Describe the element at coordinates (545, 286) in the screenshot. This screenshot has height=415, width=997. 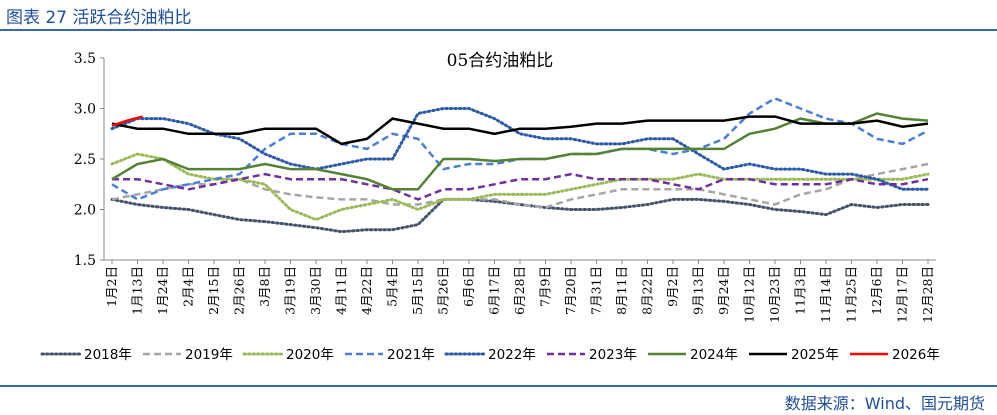
I see `x-tick-label: 7月9日` at that location.